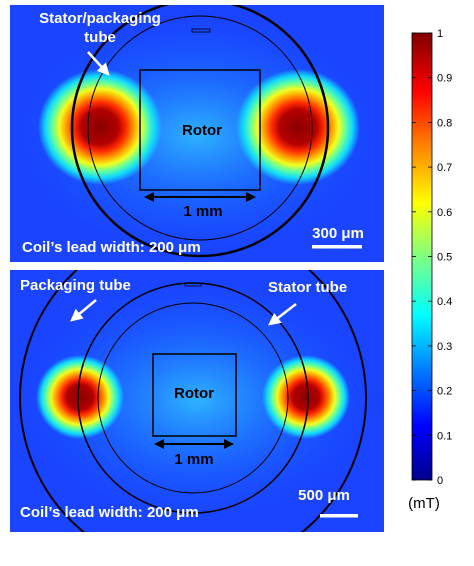 Image resolution: width=474 pixels, height=566 pixels. I want to click on stator-label-line2: tube, so click(100, 37).